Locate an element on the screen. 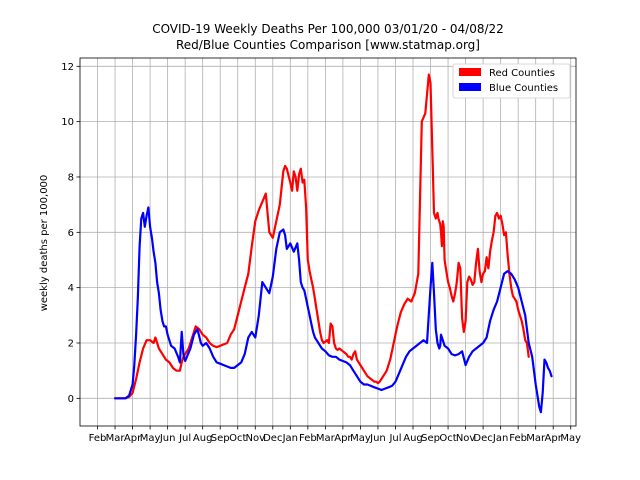  y-axis: 0 2 4 6 8 10 12 is located at coordinates (70, 233).